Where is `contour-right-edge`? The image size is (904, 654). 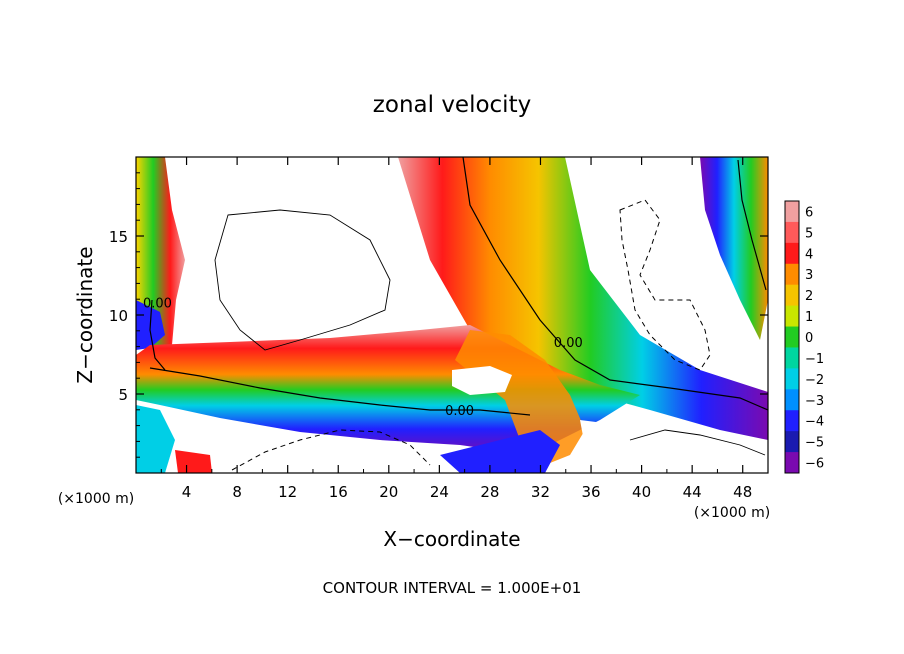 contour-right-edge is located at coordinates (752, 225).